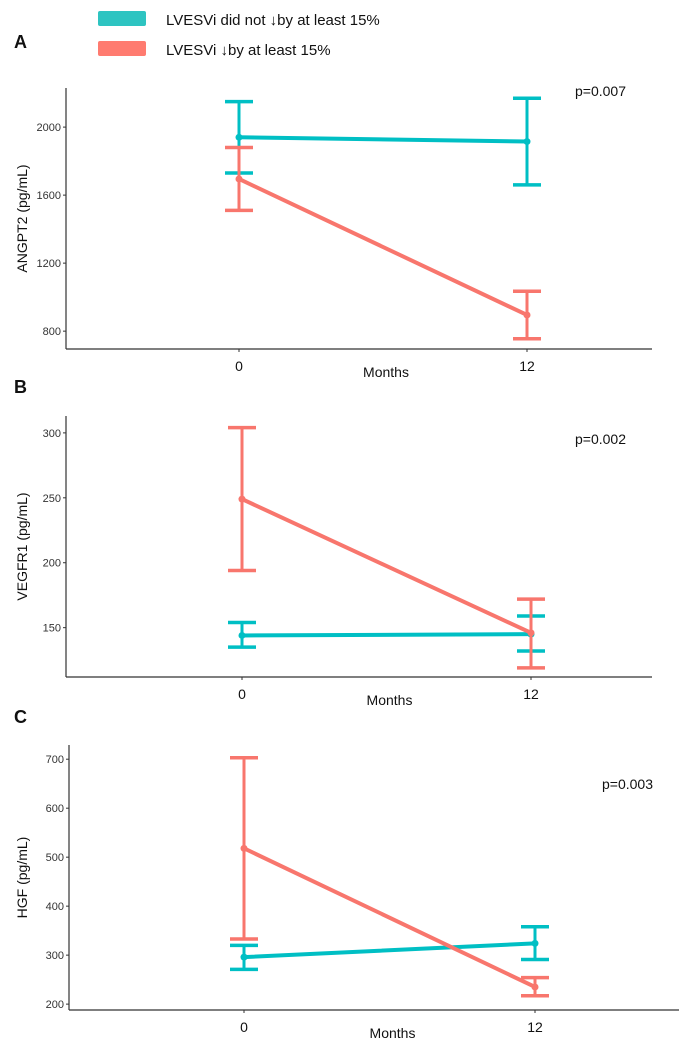 The image size is (679, 1050). Describe the element at coordinates (20, 387) in the screenshot. I see `panel-label: B` at that location.